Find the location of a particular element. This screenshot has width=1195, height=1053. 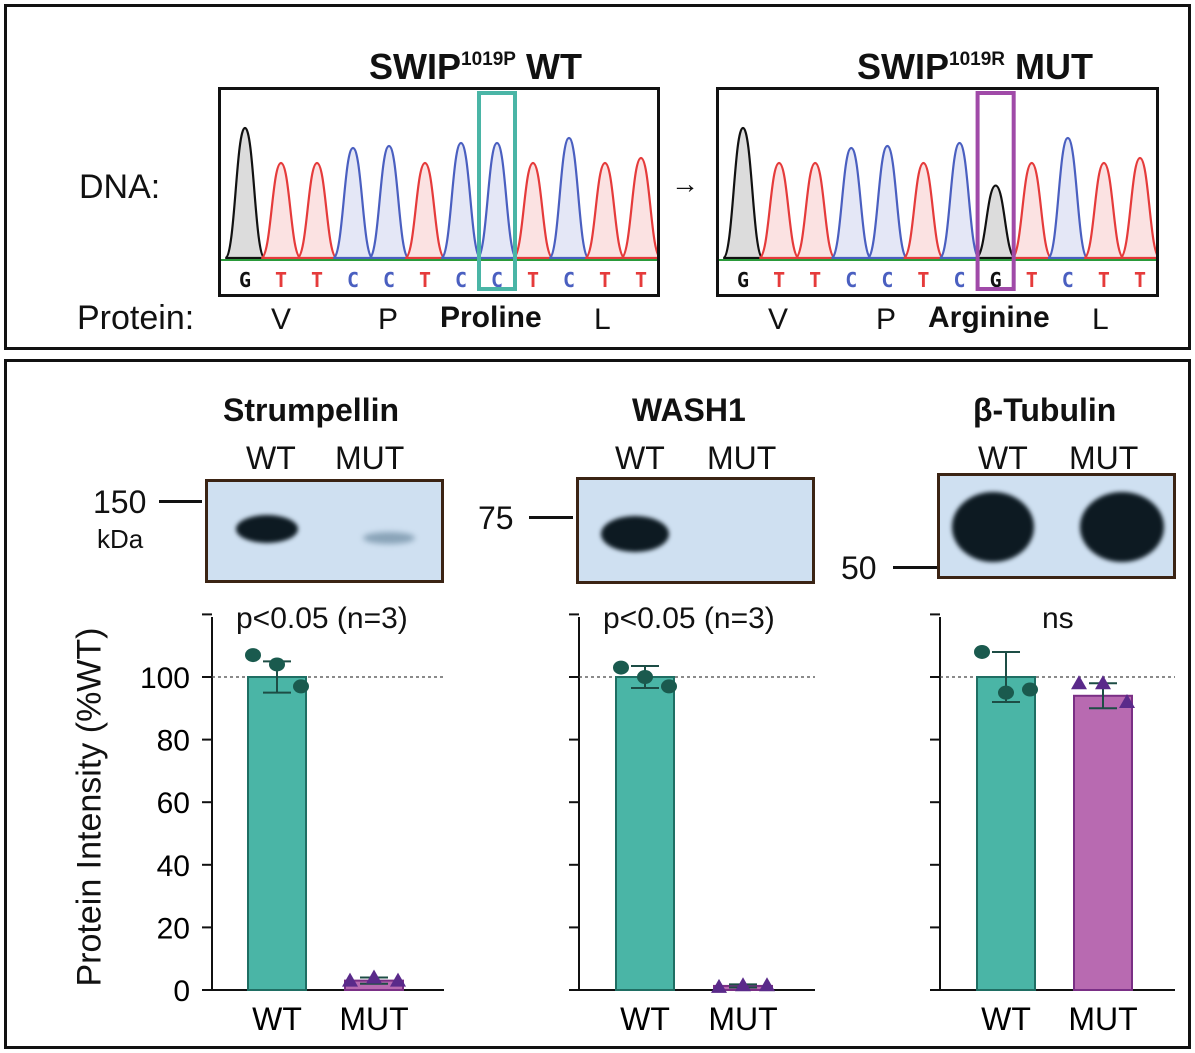

wt-aa-l: L is located at coordinates (602, 319).